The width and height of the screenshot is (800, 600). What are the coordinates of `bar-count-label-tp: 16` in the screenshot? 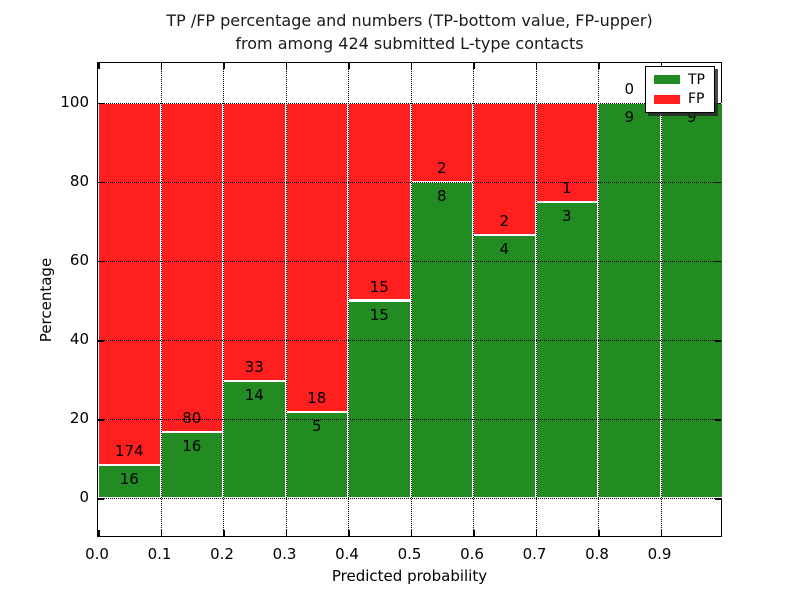 It's located at (192, 446).